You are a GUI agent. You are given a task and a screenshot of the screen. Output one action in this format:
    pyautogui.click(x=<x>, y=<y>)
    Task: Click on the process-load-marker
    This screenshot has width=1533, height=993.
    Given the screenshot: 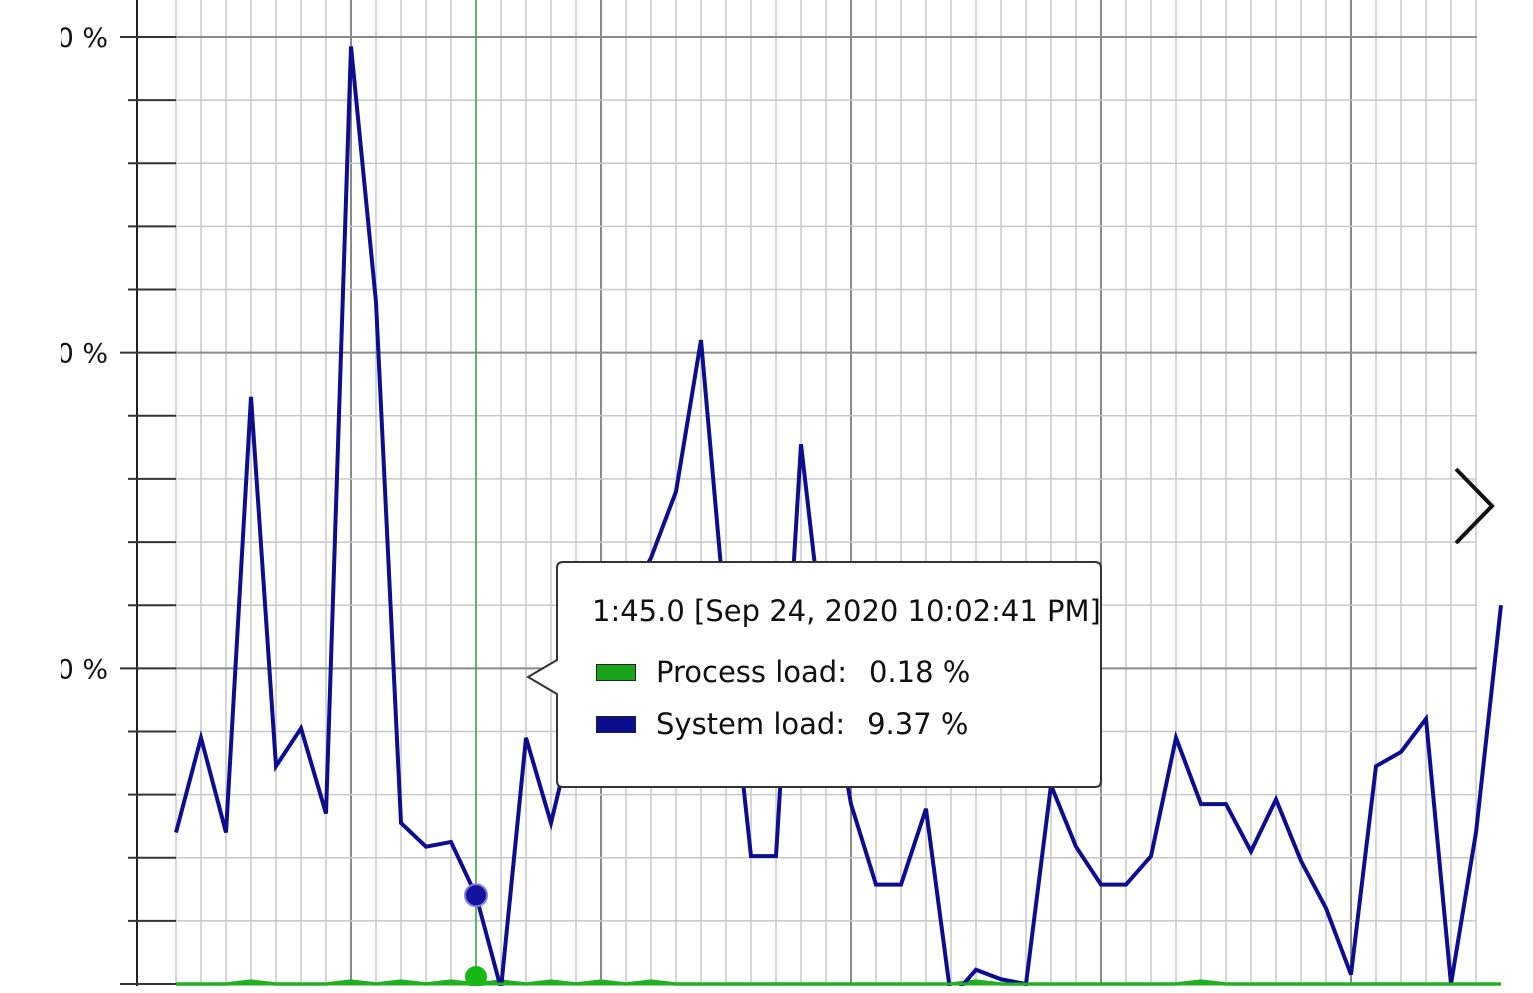 What is the action you would take?
    pyautogui.click(x=476, y=977)
    